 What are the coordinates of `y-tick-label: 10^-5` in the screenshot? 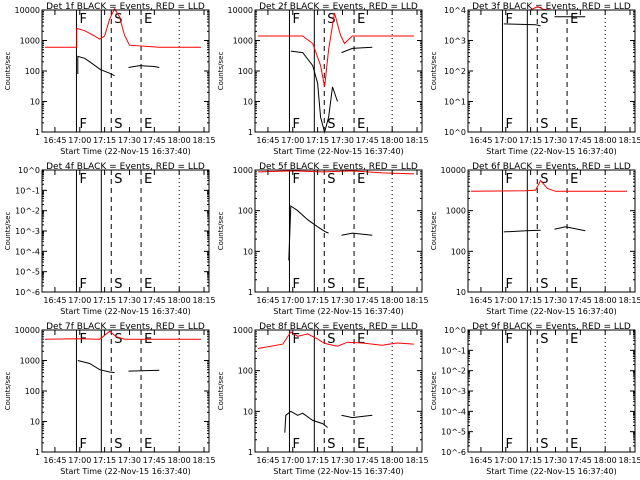 It's located at (27, 272).